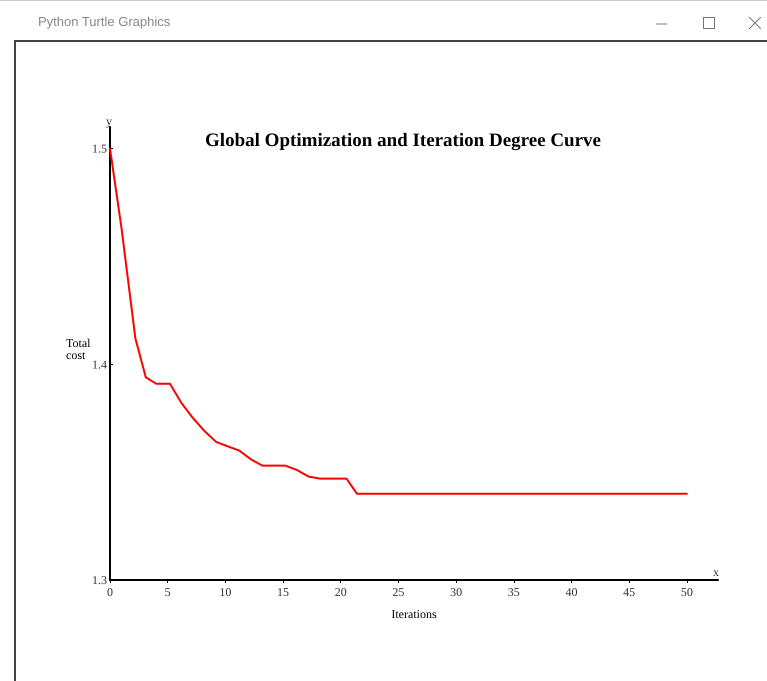 The height and width of the screenshot is (681, 767). What do you see at coordinates (456, 592) in the screenshot?
I see `x-tick-label: 30` at bounding box center [456, 592].